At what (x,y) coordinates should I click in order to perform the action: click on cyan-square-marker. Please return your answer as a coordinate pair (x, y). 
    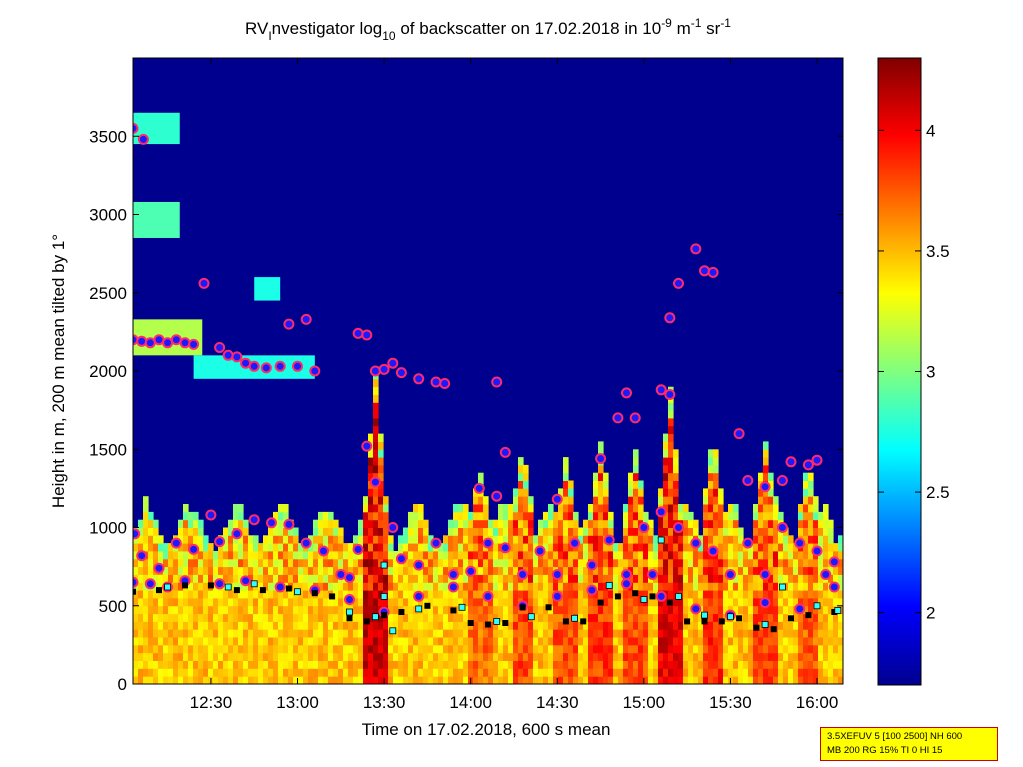
    Looking at the image, I should click on (661, 540).